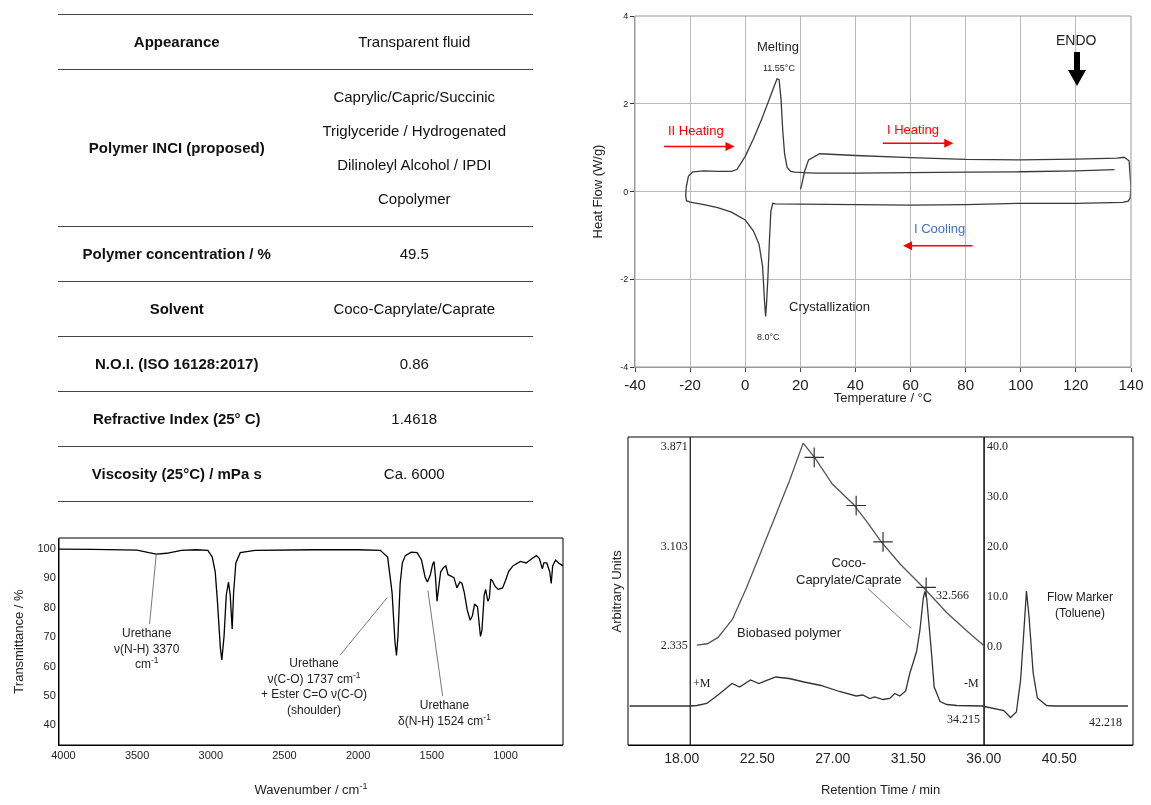 Image resolution: width=1151 pixels, height=805 pixels. What do you see at coordinates (624, 279) in the screenshot?
I see `y-tick-label: -2` at bounding box center [624, 279].